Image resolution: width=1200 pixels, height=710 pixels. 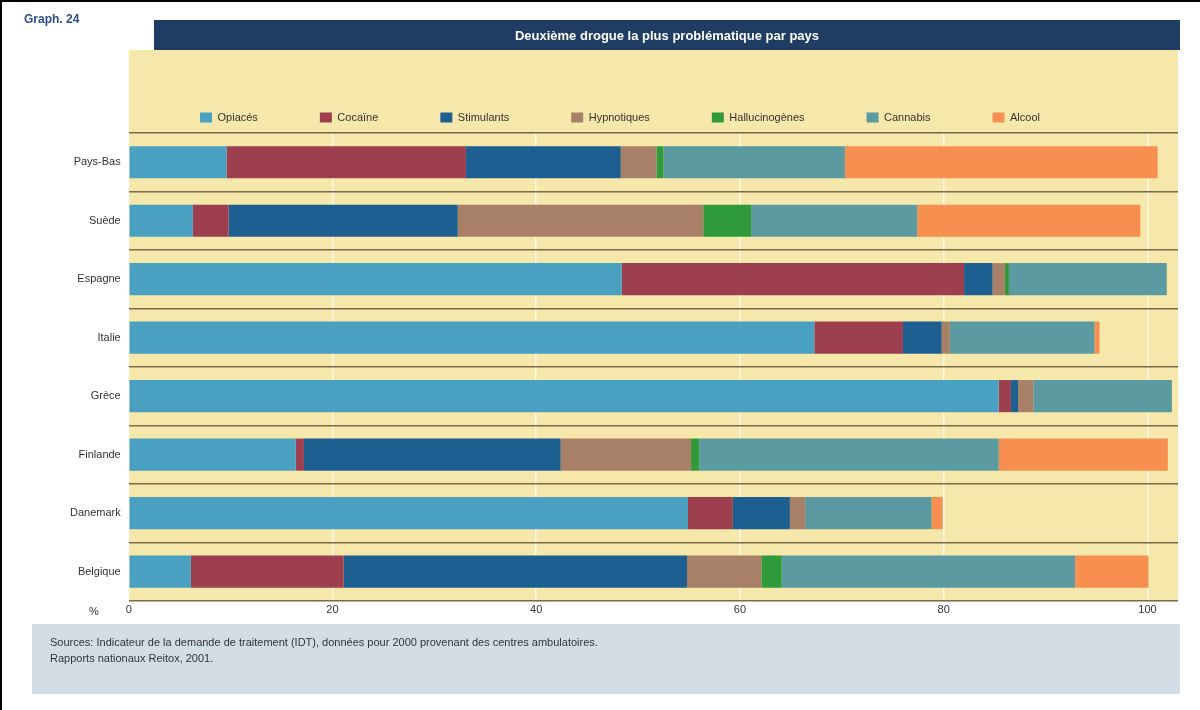 I want to click on y-tick-label: Suède, so click(x=104, y=219).